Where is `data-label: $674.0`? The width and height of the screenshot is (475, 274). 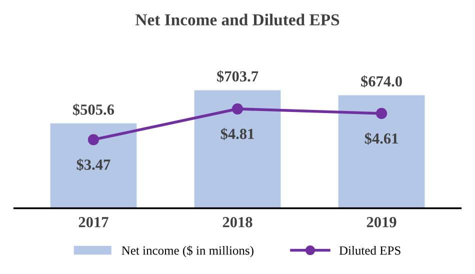 data-label: $674.0 is located at coordinates (381, 81).